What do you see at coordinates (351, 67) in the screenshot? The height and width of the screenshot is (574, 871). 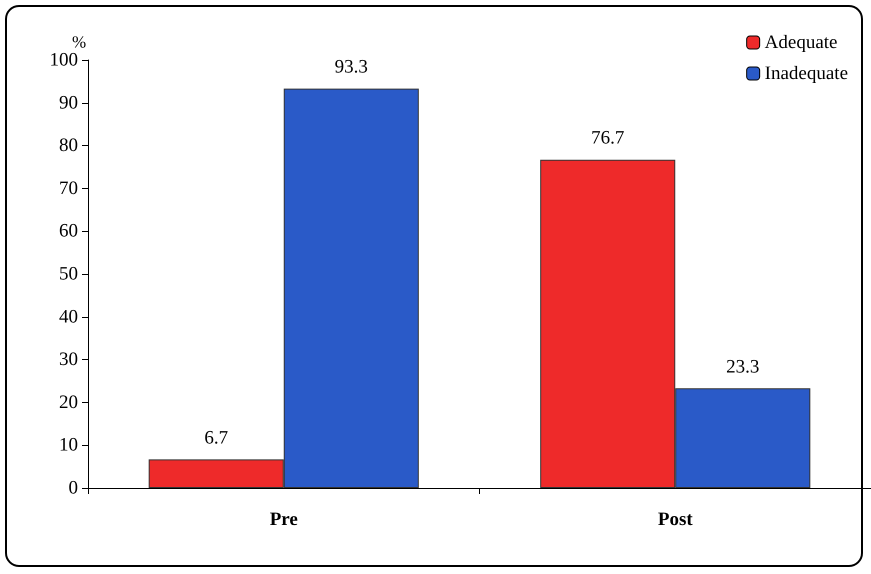 I see `data-label: 93.3` at bounding box center [351, 67].